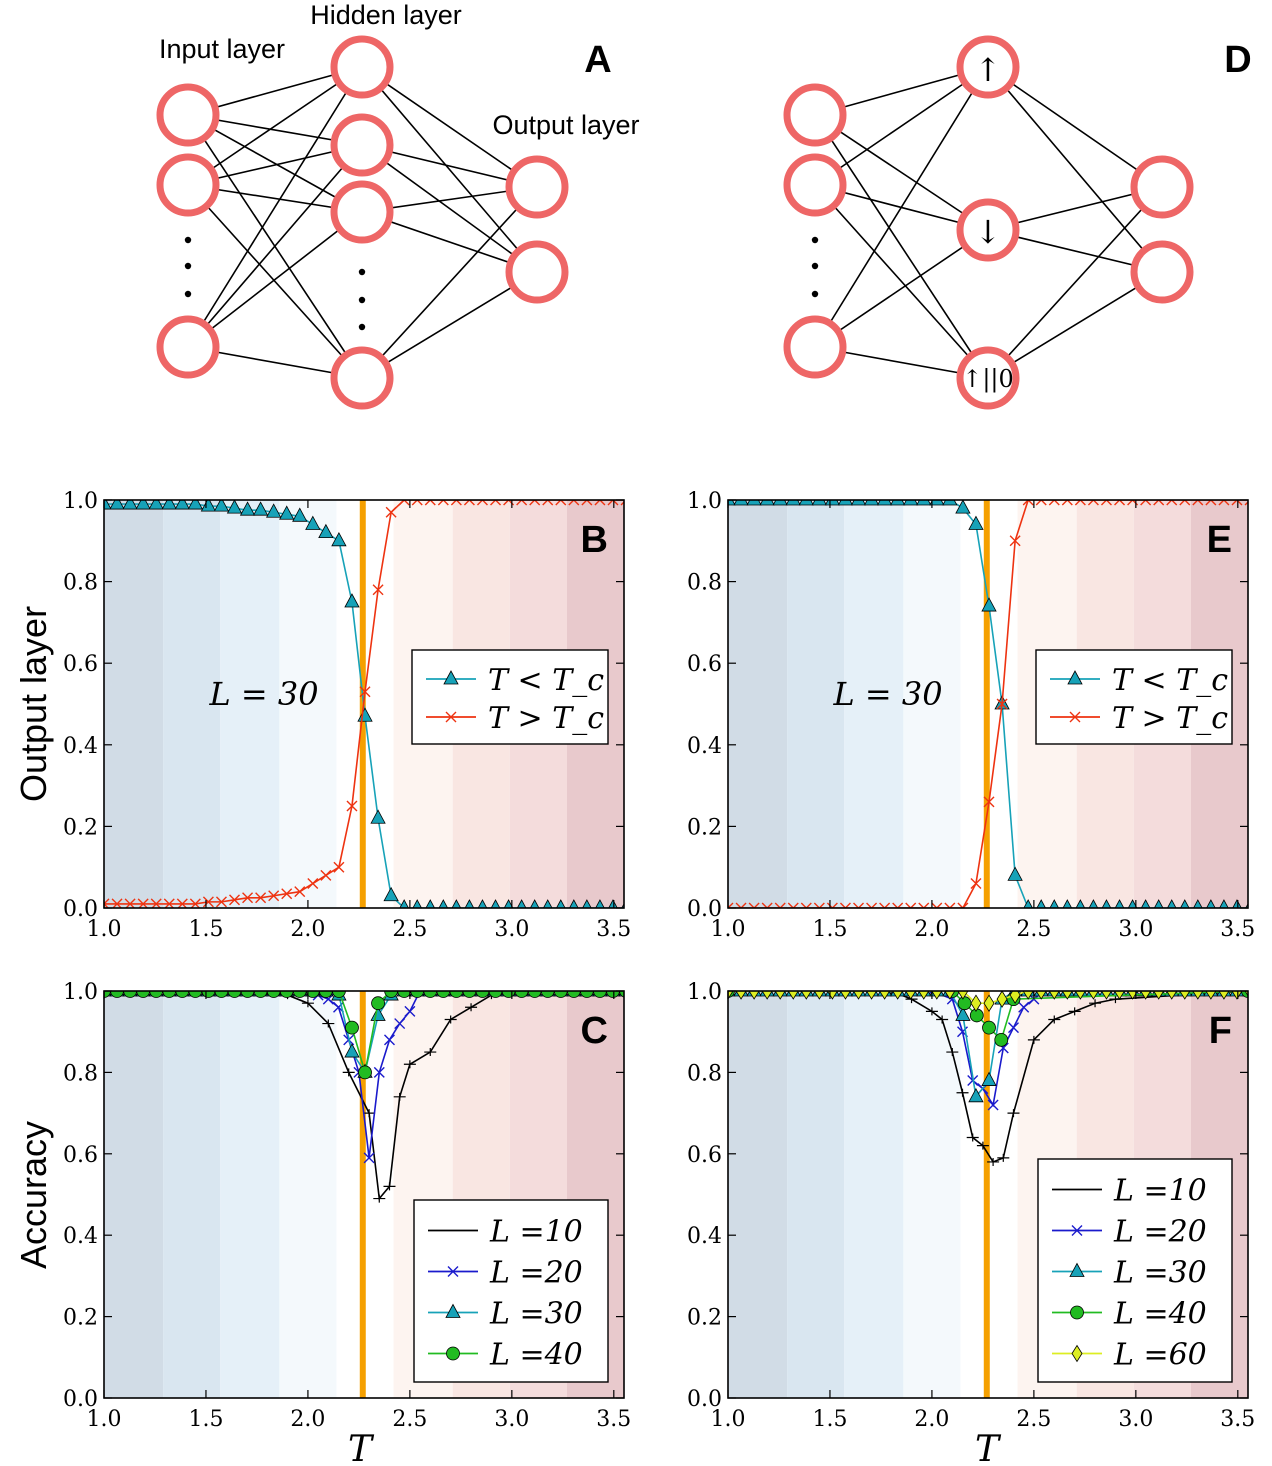  What do you see at coordinates (188, 185) in the screenshot?
I see `diagram-a-node` at bounding box center [188, 185].